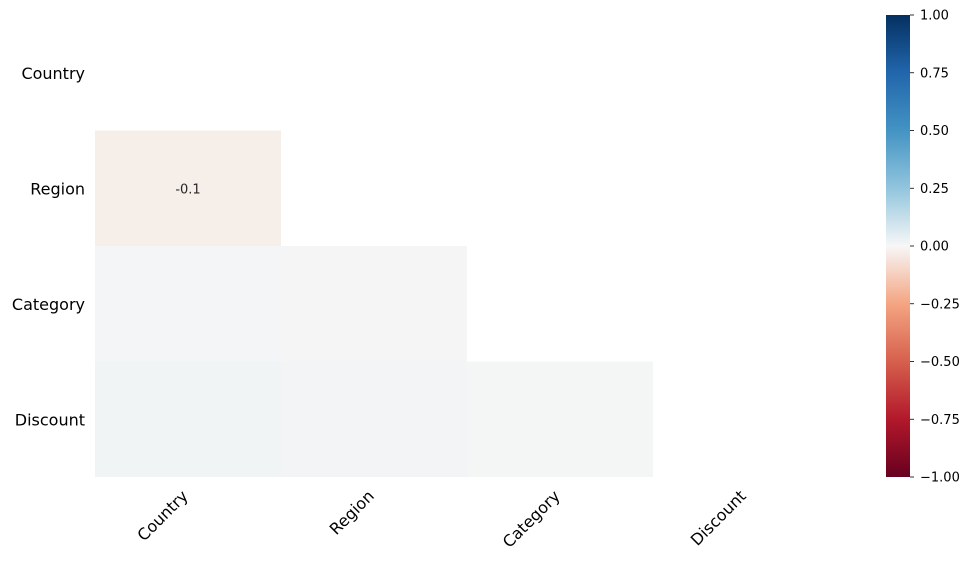  Describe the element at coordinates (560, 419) in the screenshot. I see `heatmap-cell-discount-category` at that location.